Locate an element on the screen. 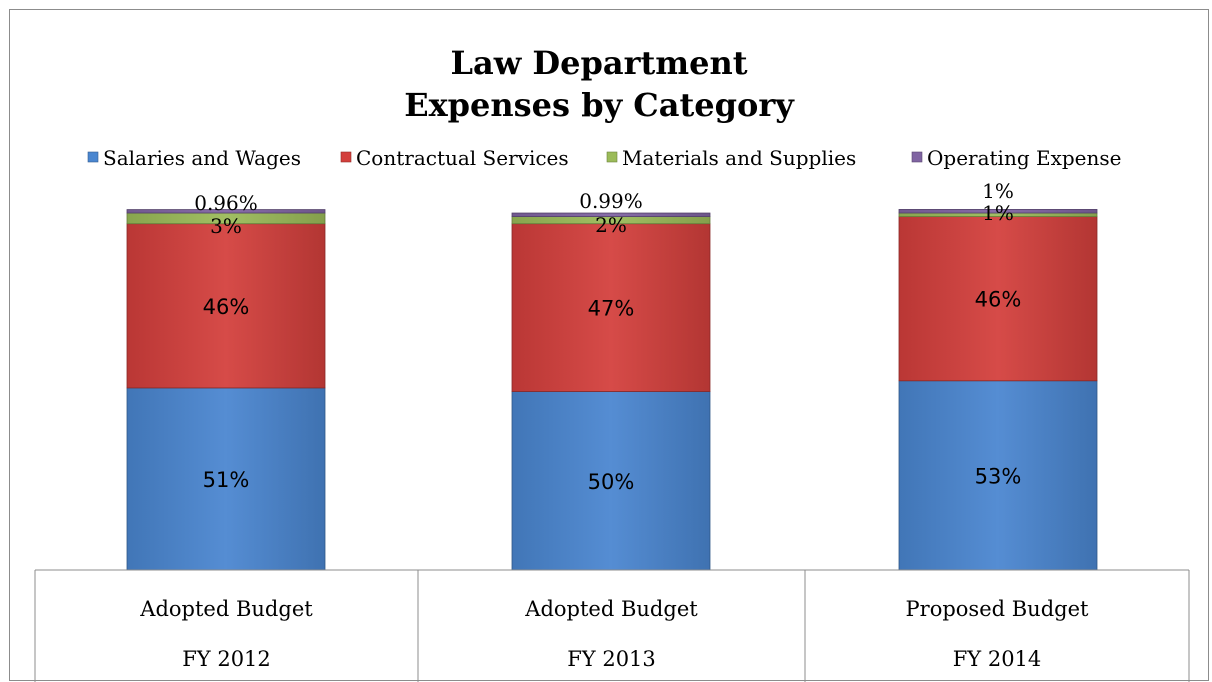 The image size is (1212, 682). legend-item: Materials and Supplies is located at coordinates (731, 158).